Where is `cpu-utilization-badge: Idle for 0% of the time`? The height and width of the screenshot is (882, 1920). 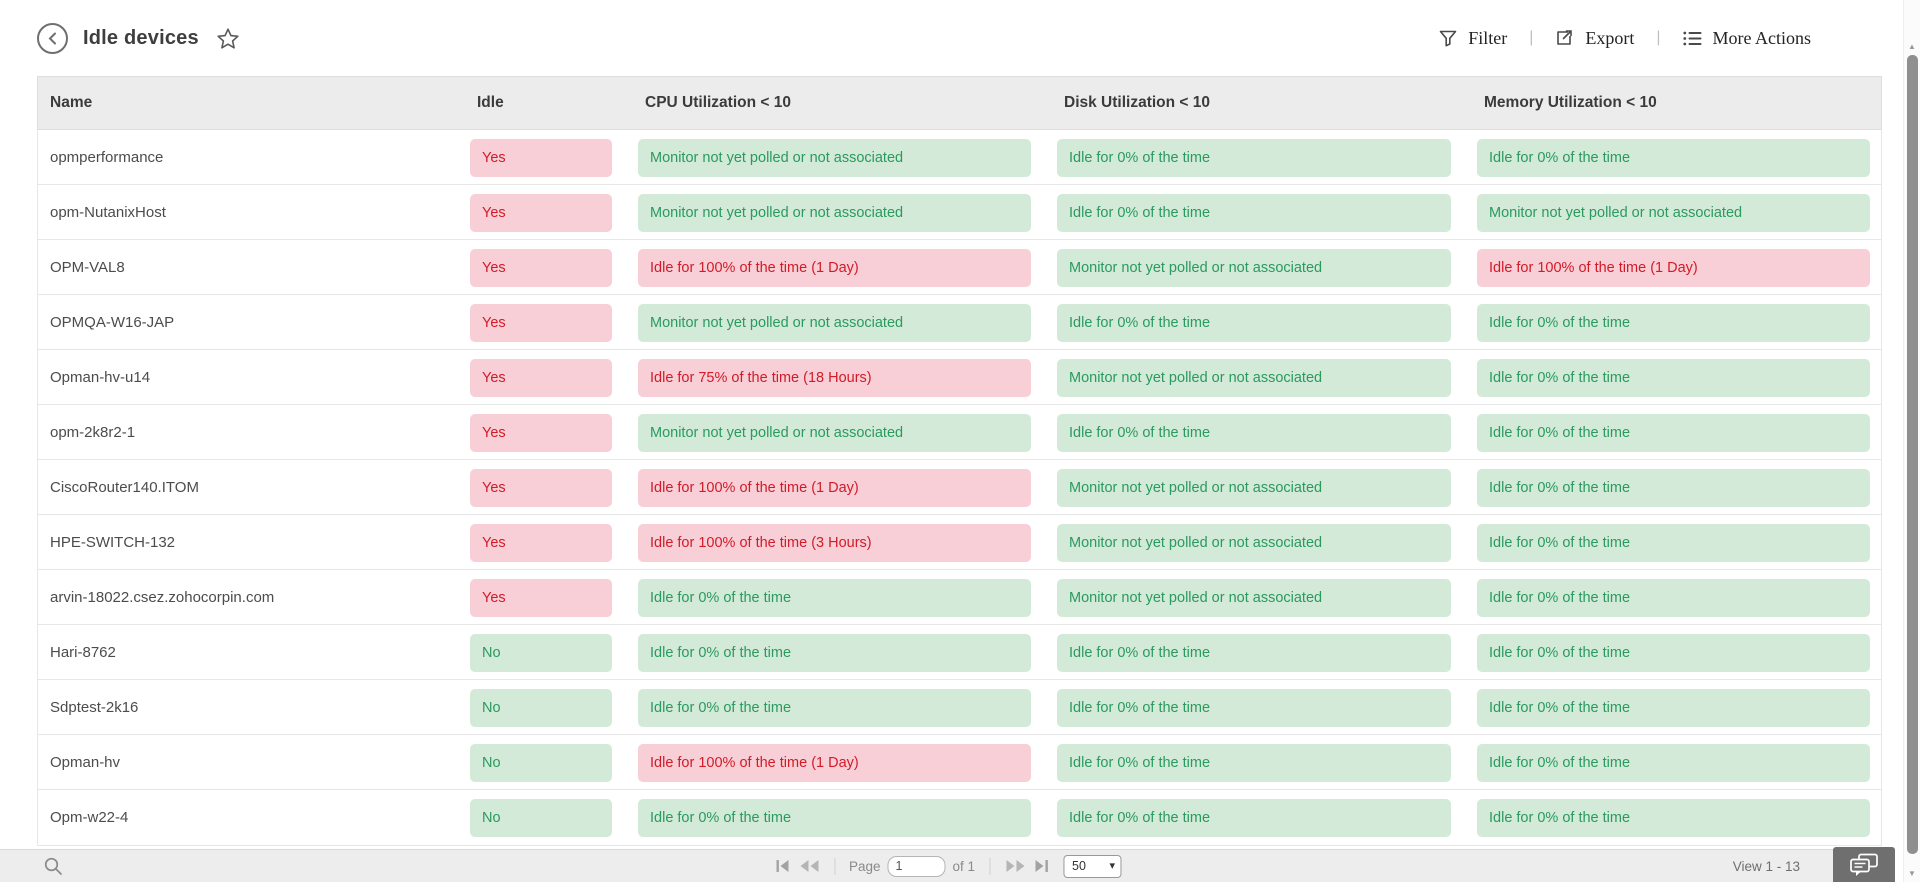
cpu-utilization-badge: Idle for 0% of the time is located at coordinates (834, 652).